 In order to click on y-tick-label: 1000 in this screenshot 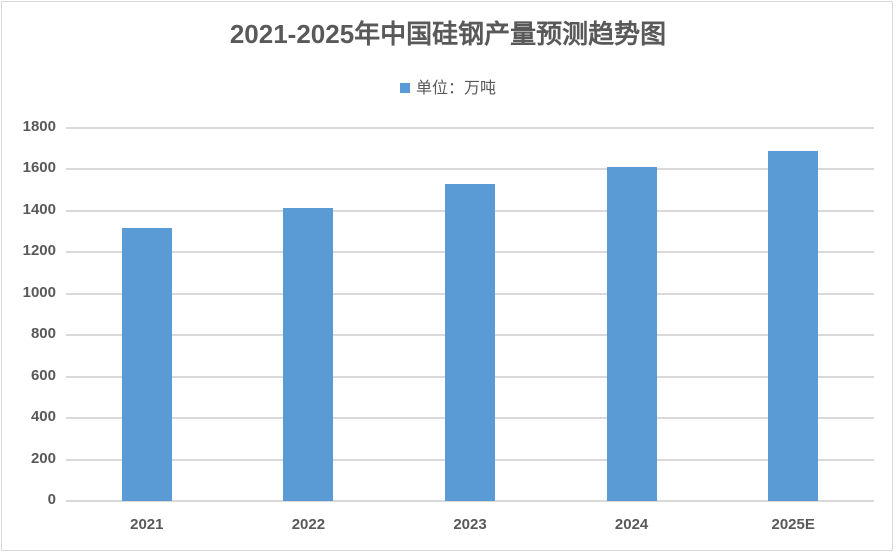, I will do `click(39, 292)`.